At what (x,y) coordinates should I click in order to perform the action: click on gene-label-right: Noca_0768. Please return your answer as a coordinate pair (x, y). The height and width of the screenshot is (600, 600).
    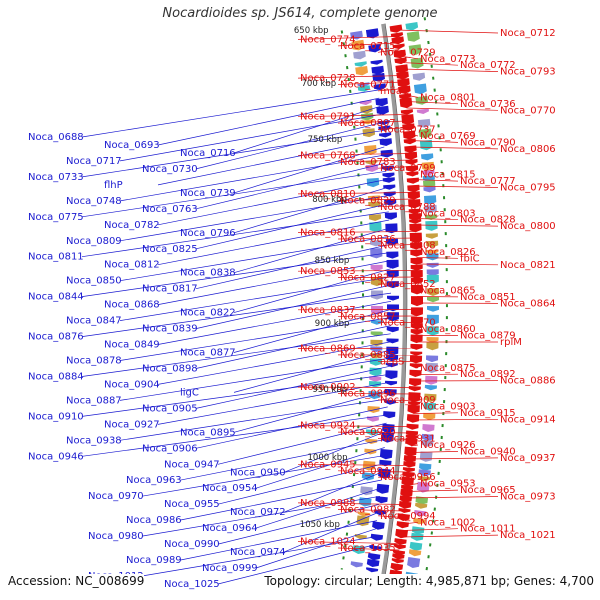
    Looking at the image, I should click on (328, 155).